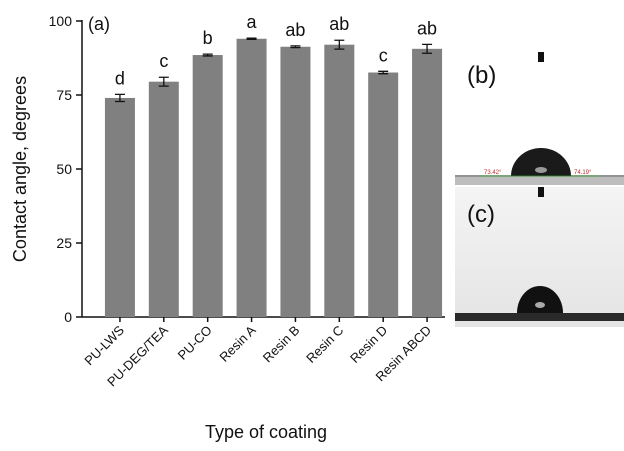 The image size is (624, 451). I want to click on x-tick-label: Resin B, so click(281, 344).